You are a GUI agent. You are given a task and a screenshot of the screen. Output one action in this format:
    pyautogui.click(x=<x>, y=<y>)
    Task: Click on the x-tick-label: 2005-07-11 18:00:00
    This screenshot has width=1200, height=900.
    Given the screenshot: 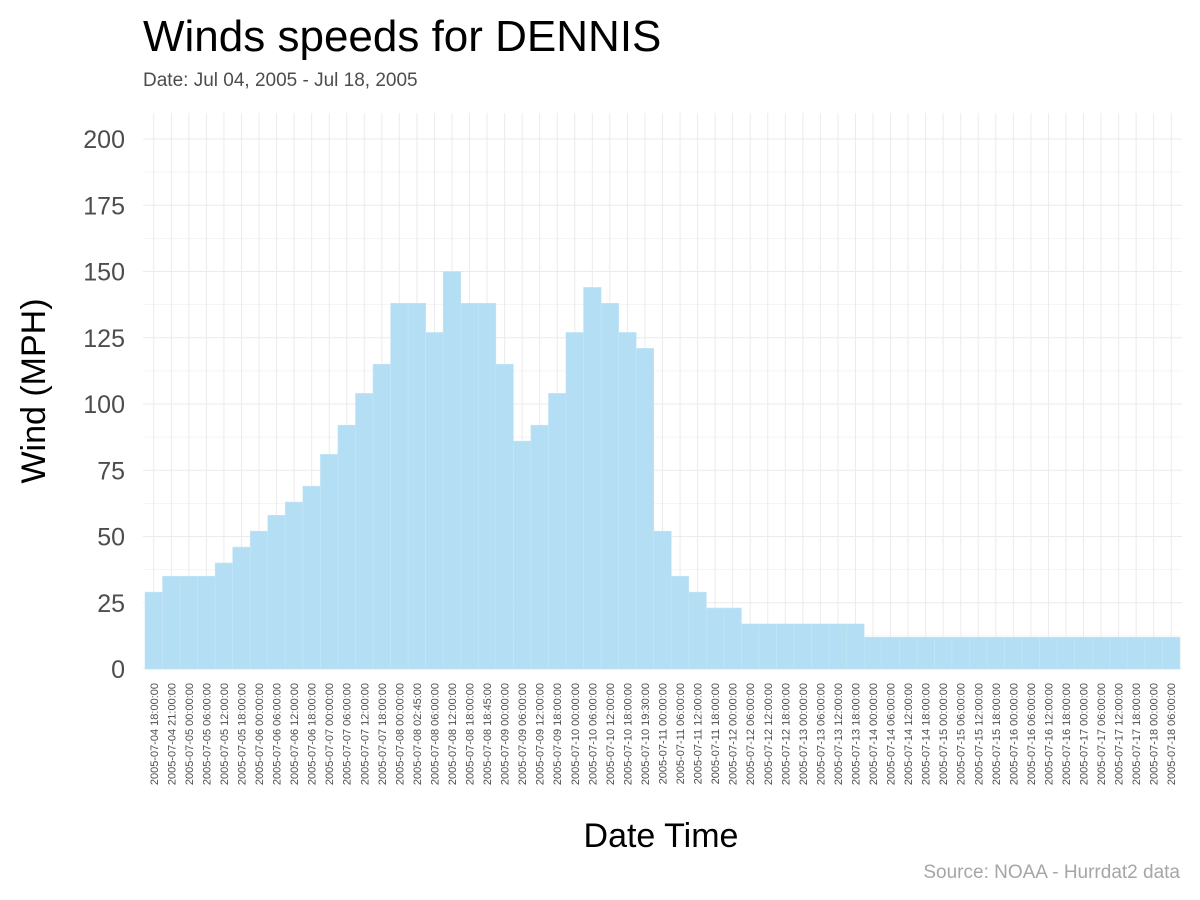 What is the action you would take?
    pyautogui.click(x=716, y=733)
    